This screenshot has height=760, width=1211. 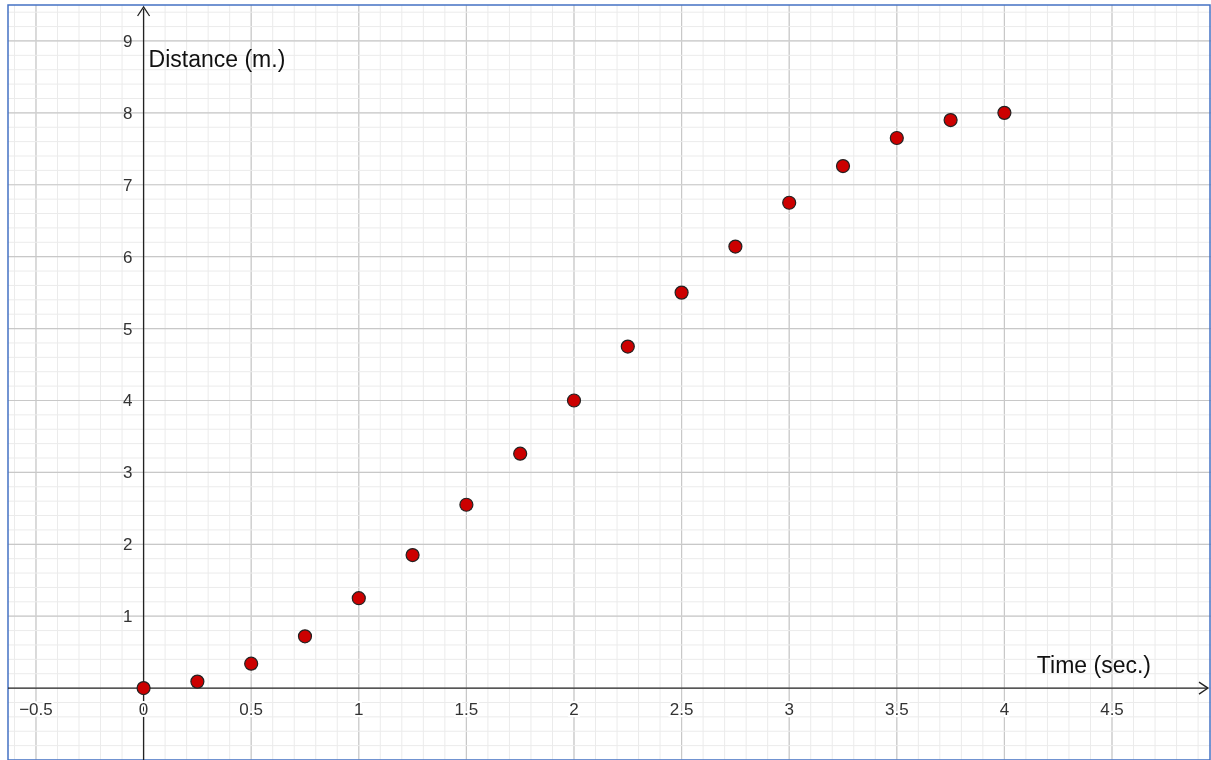 What do you see at coordinates (128, 473) in the screenshot?
I see `y-tick-label: 3` at bounding box center [128, 473].